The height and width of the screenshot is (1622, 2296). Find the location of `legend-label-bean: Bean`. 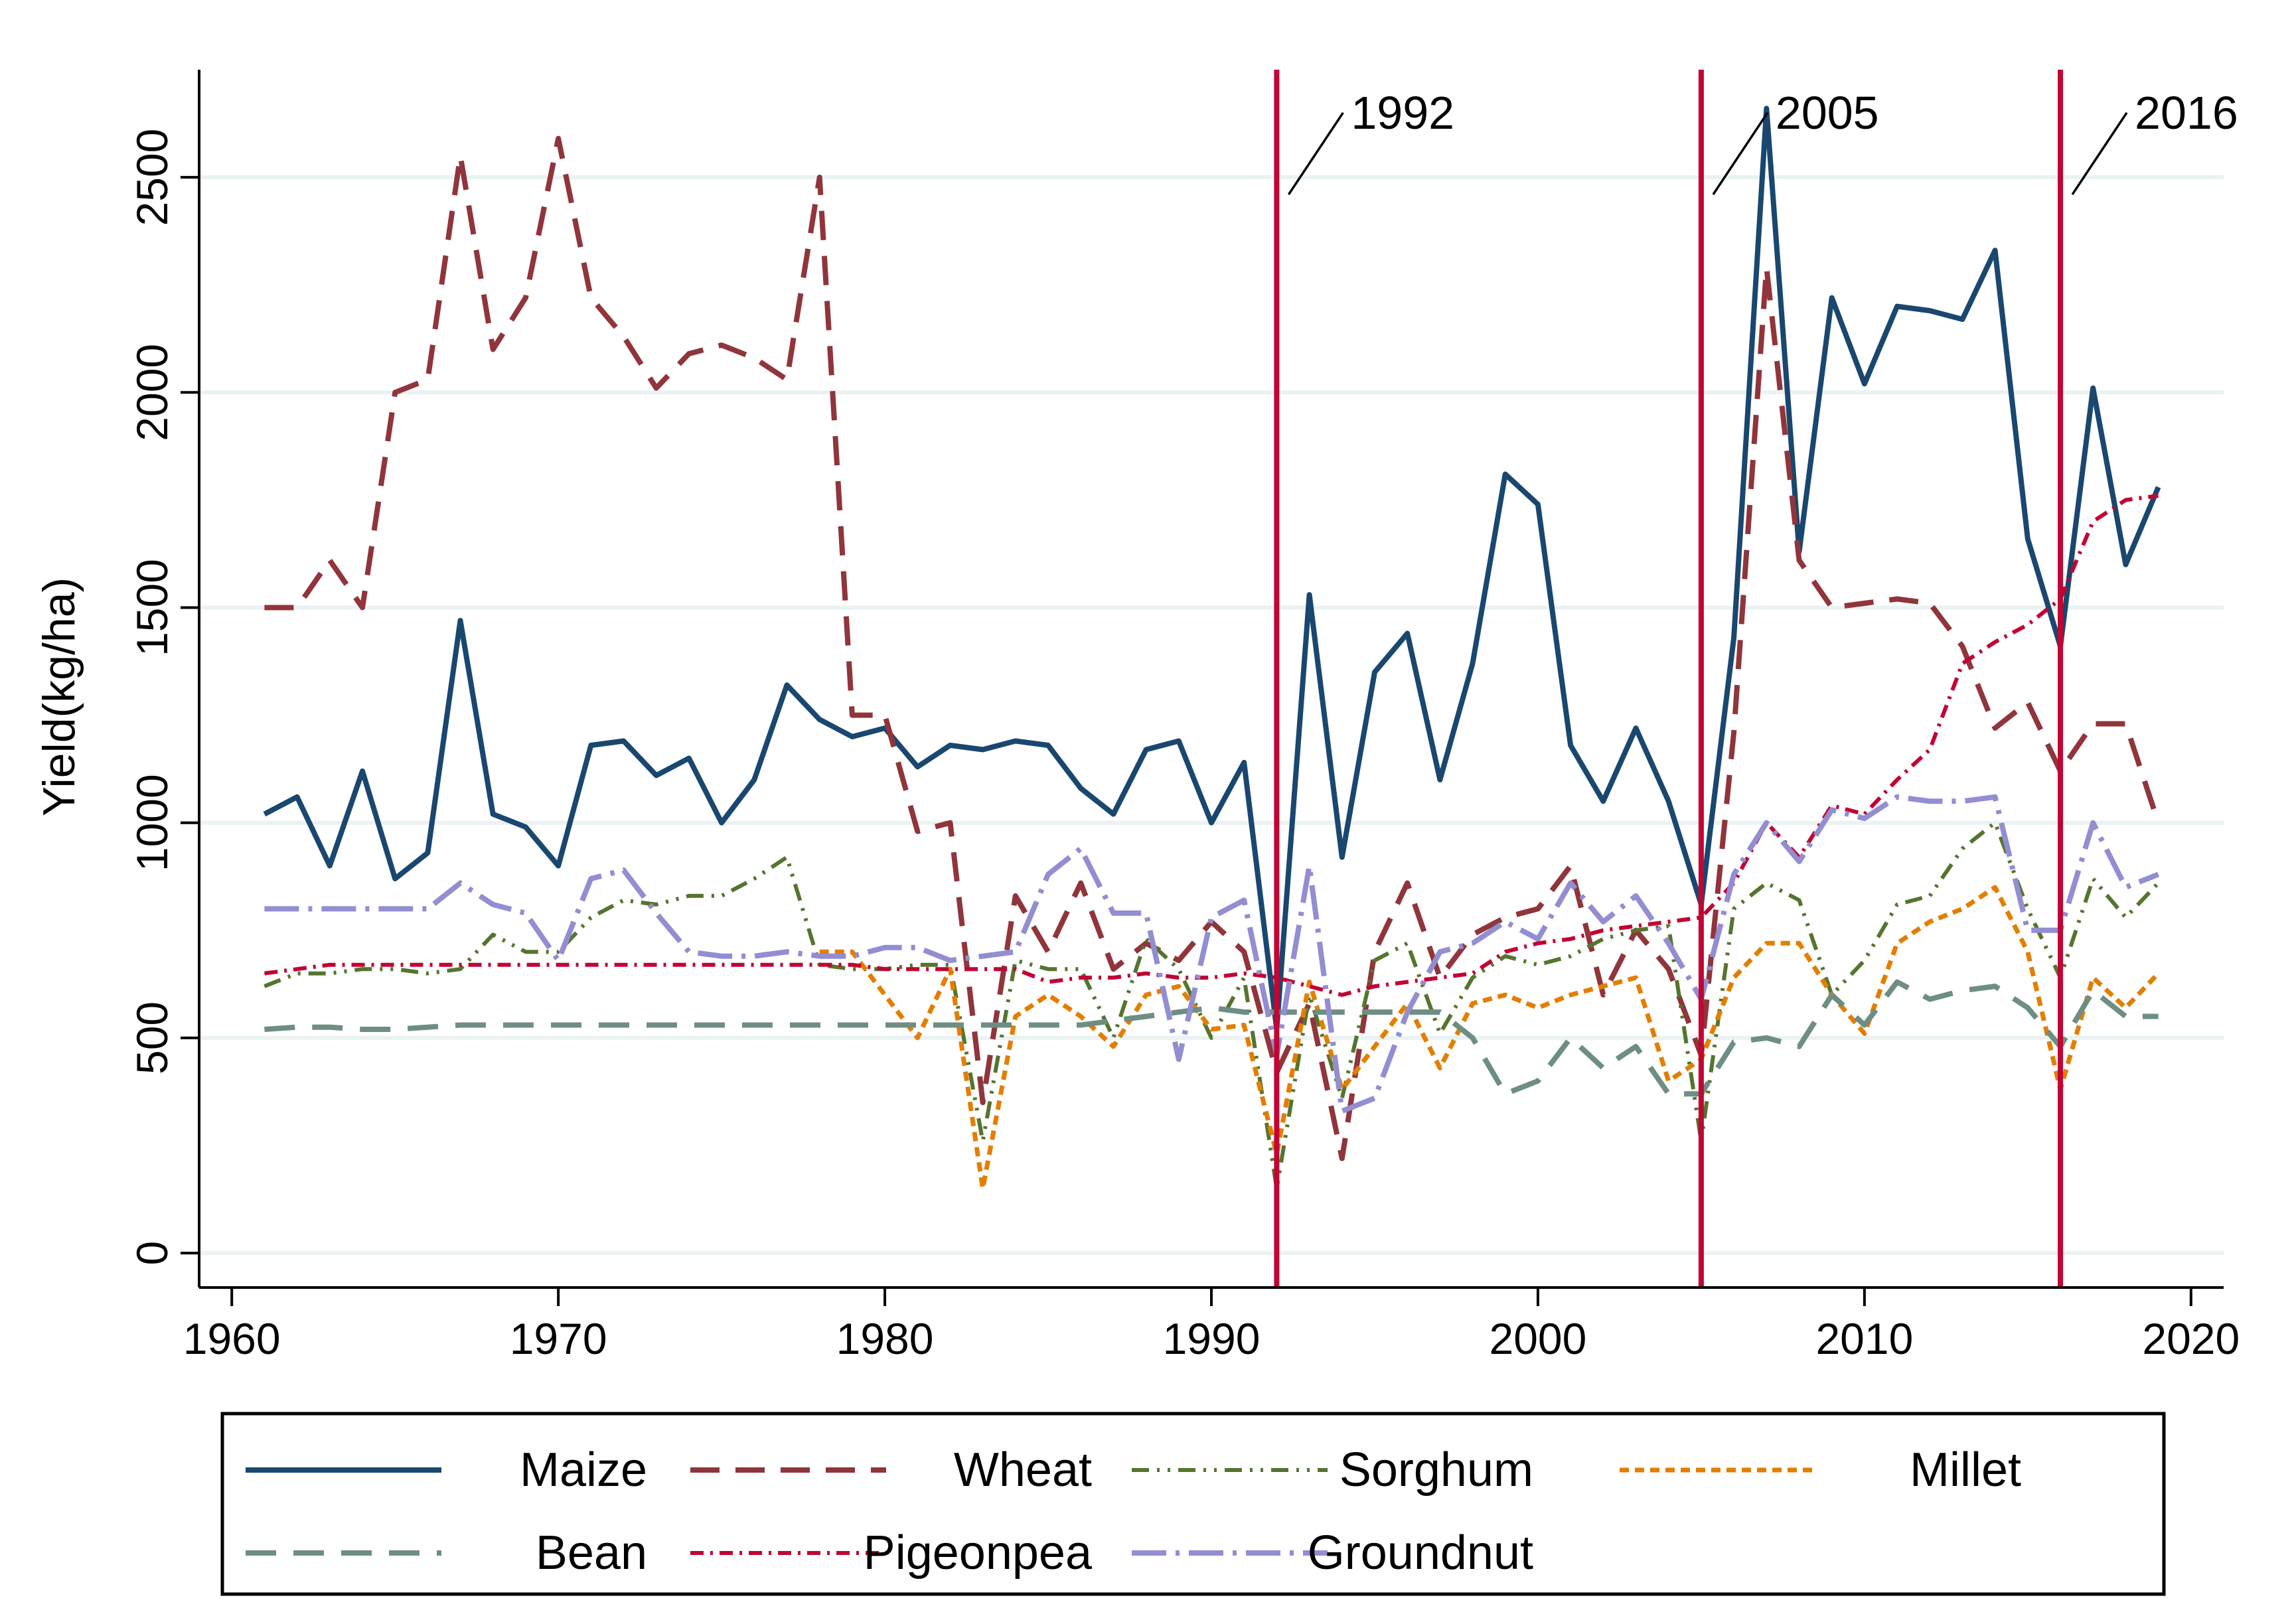

legend-label-bean: Bean is located at coordinates (591, 1553).